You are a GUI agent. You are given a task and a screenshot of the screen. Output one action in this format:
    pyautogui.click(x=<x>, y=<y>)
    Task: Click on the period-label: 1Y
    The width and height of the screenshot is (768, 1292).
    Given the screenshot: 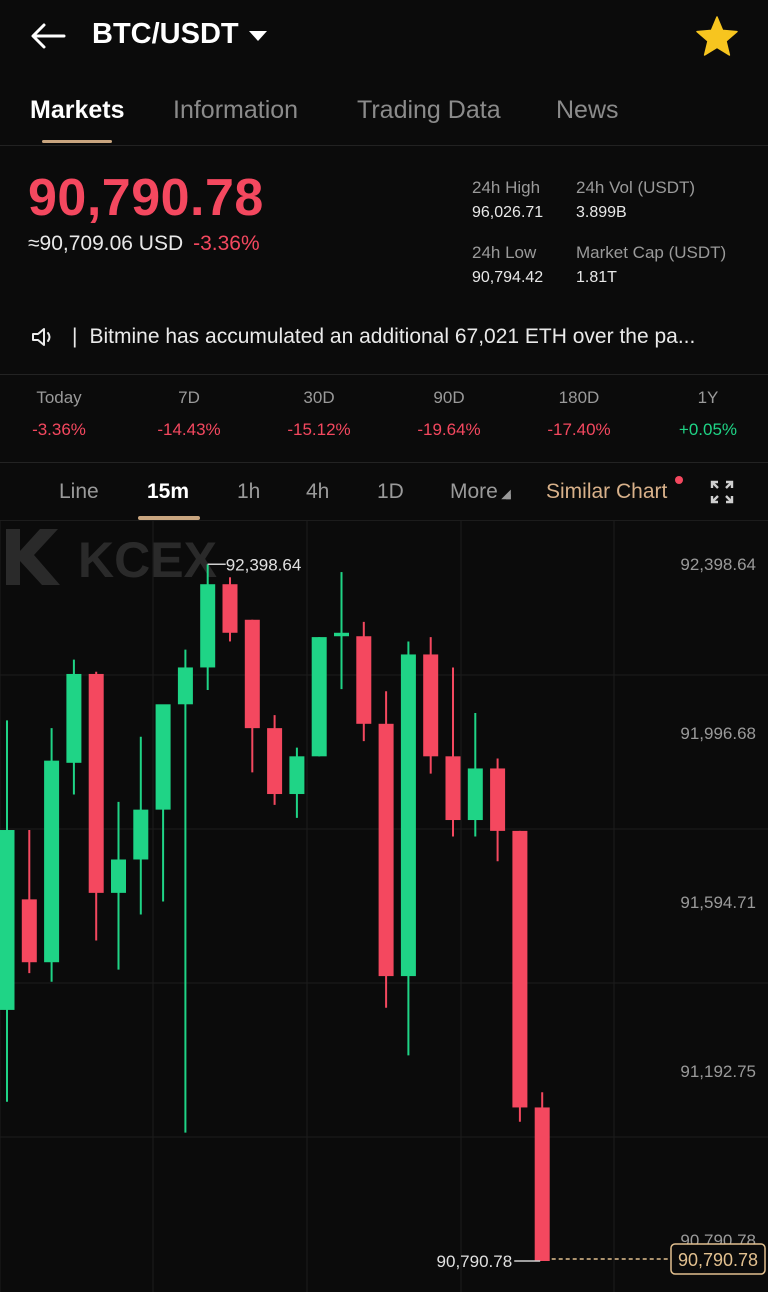 What is the action you would take?
    pyautogui.click(x=708, y=397)
    